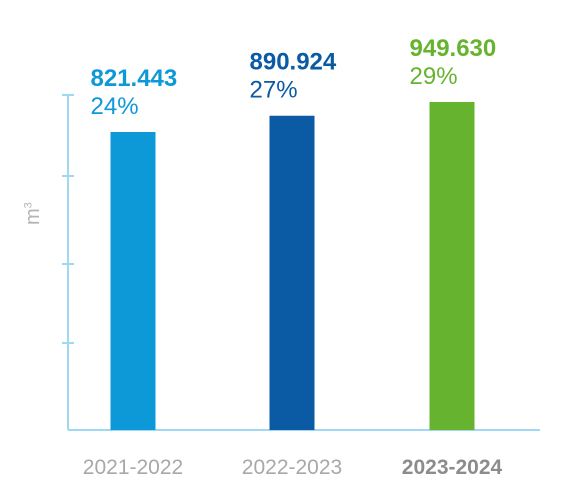 This screenshot has width=565, height=480. What do you see at coordinates (133, 281) in the screenshot?
I see `bar-2021-2022` at bounding box center [133, 281].